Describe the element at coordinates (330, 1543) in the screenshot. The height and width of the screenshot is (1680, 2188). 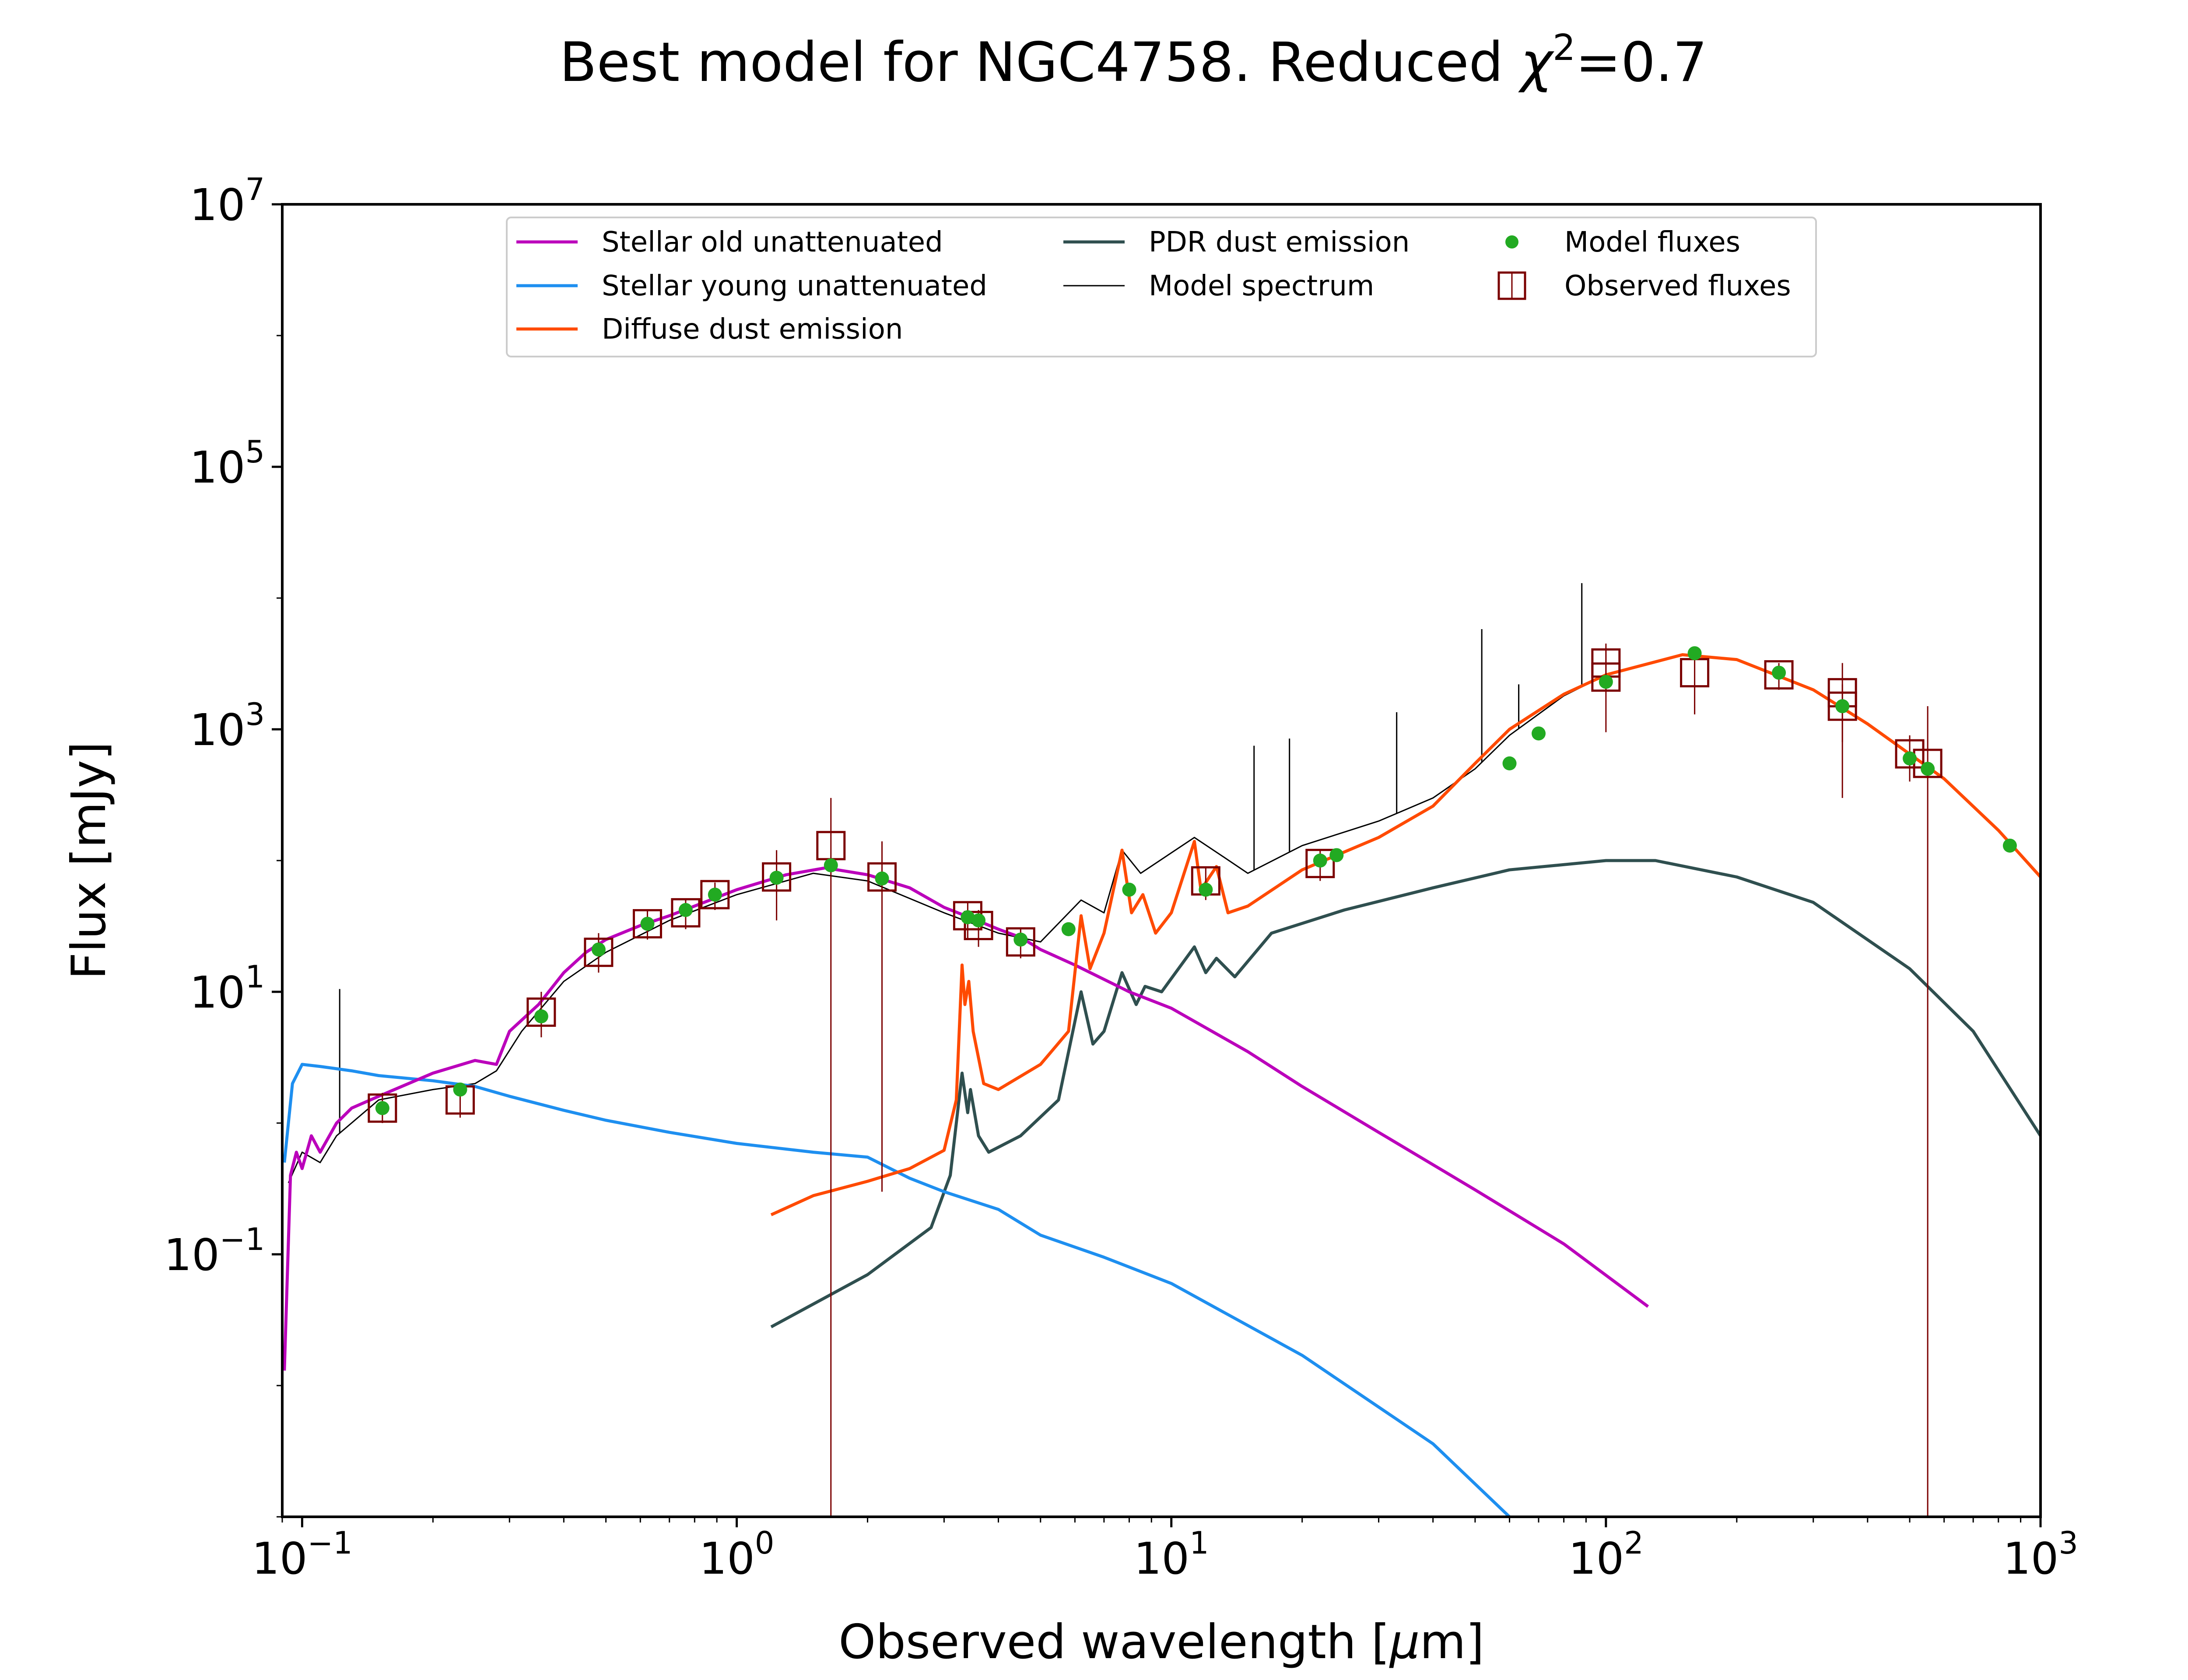
I see `x-tick-label-exponent: −1` at that location.